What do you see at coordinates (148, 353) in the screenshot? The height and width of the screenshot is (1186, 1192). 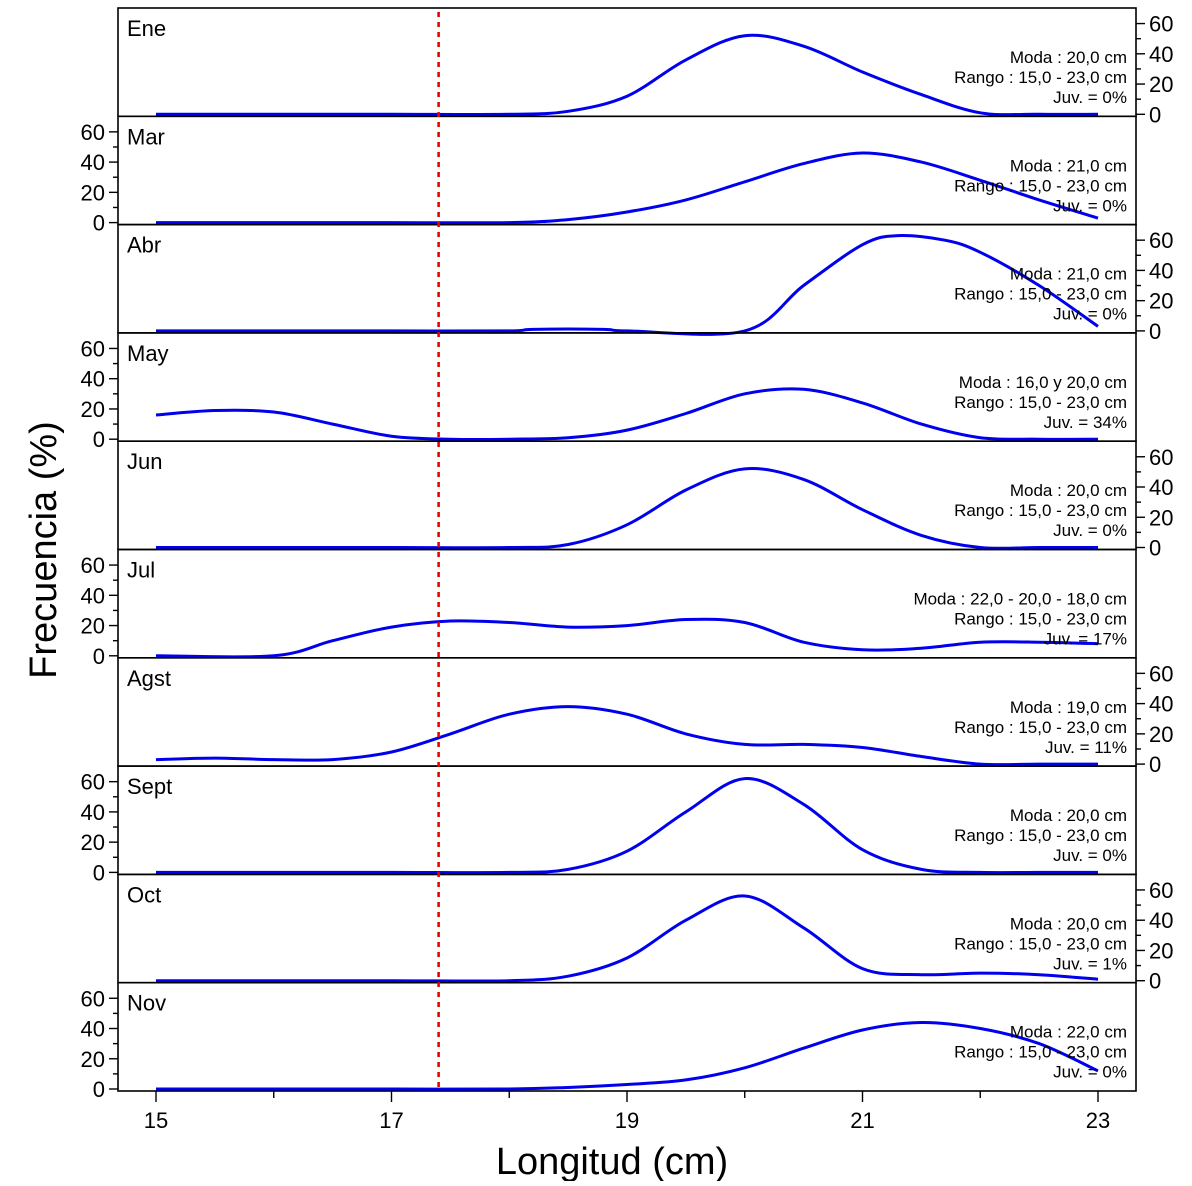 I see `panel-month-label: May` at bounding box center [148, 353].